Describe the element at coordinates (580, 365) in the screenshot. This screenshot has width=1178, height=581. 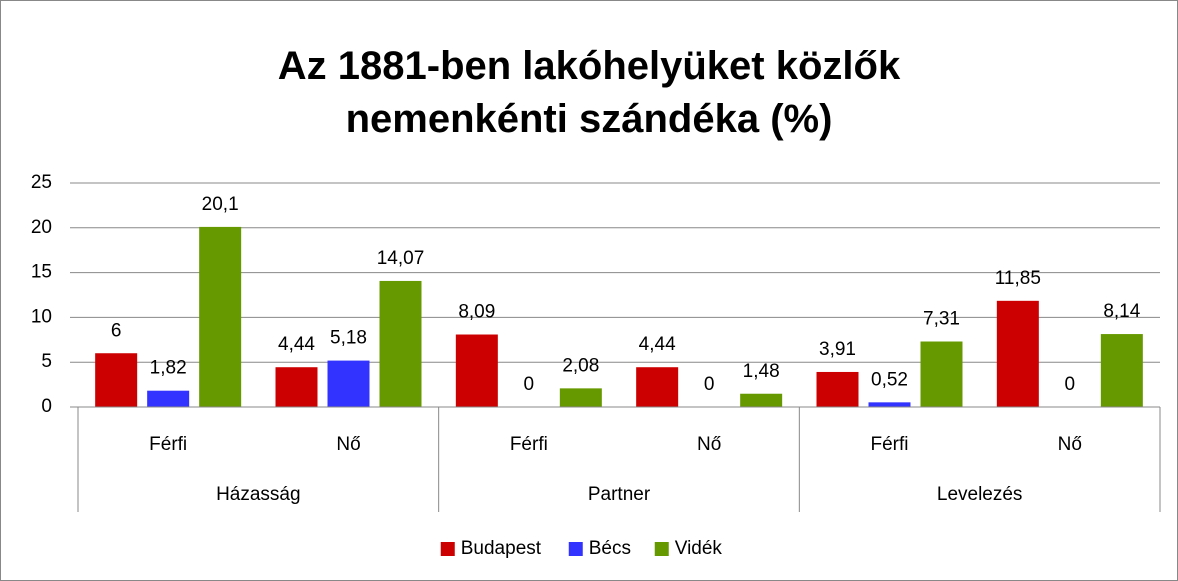
I see `data-label: 2,08` at that location.